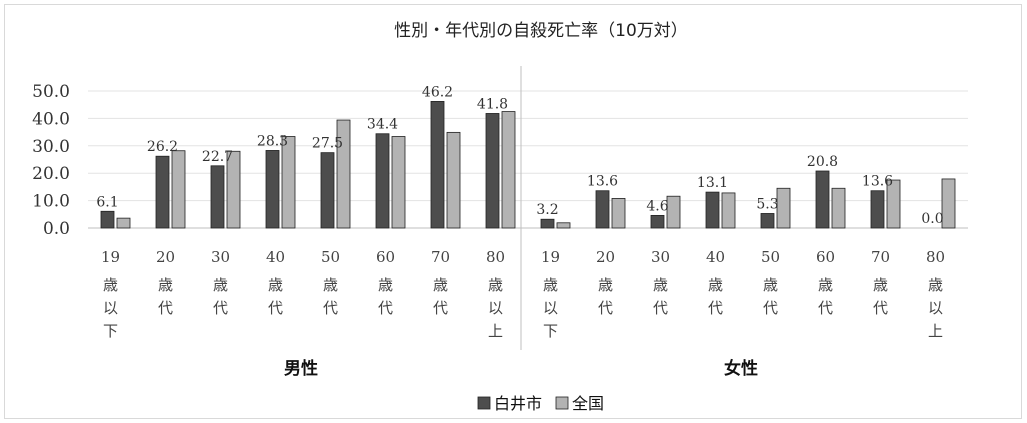 The width and height of the screenshot is (1027, 423). I want to click on category-number: 60, so click(825, 257).